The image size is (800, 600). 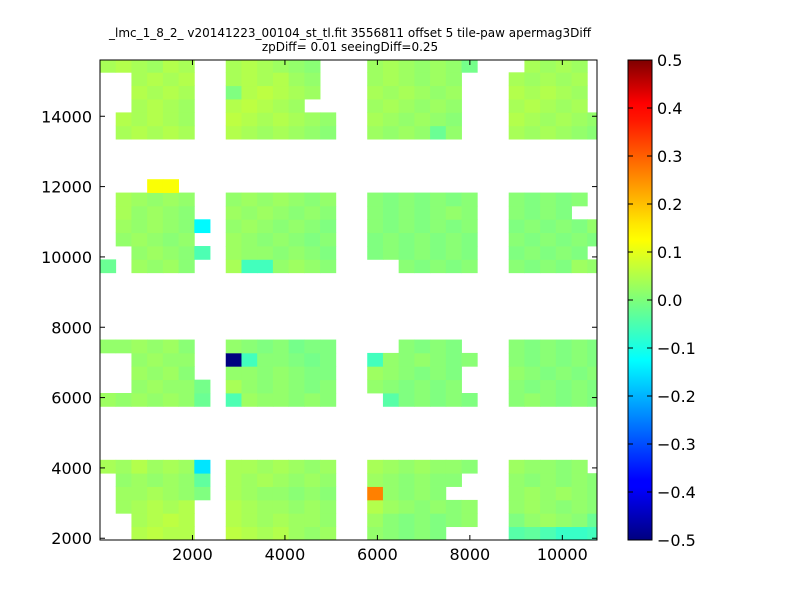 What do you see at coordinates (676, 396) in the screenshot?
I see `colorbar-tick-label: −0.2` at bounding box center [676, 396].